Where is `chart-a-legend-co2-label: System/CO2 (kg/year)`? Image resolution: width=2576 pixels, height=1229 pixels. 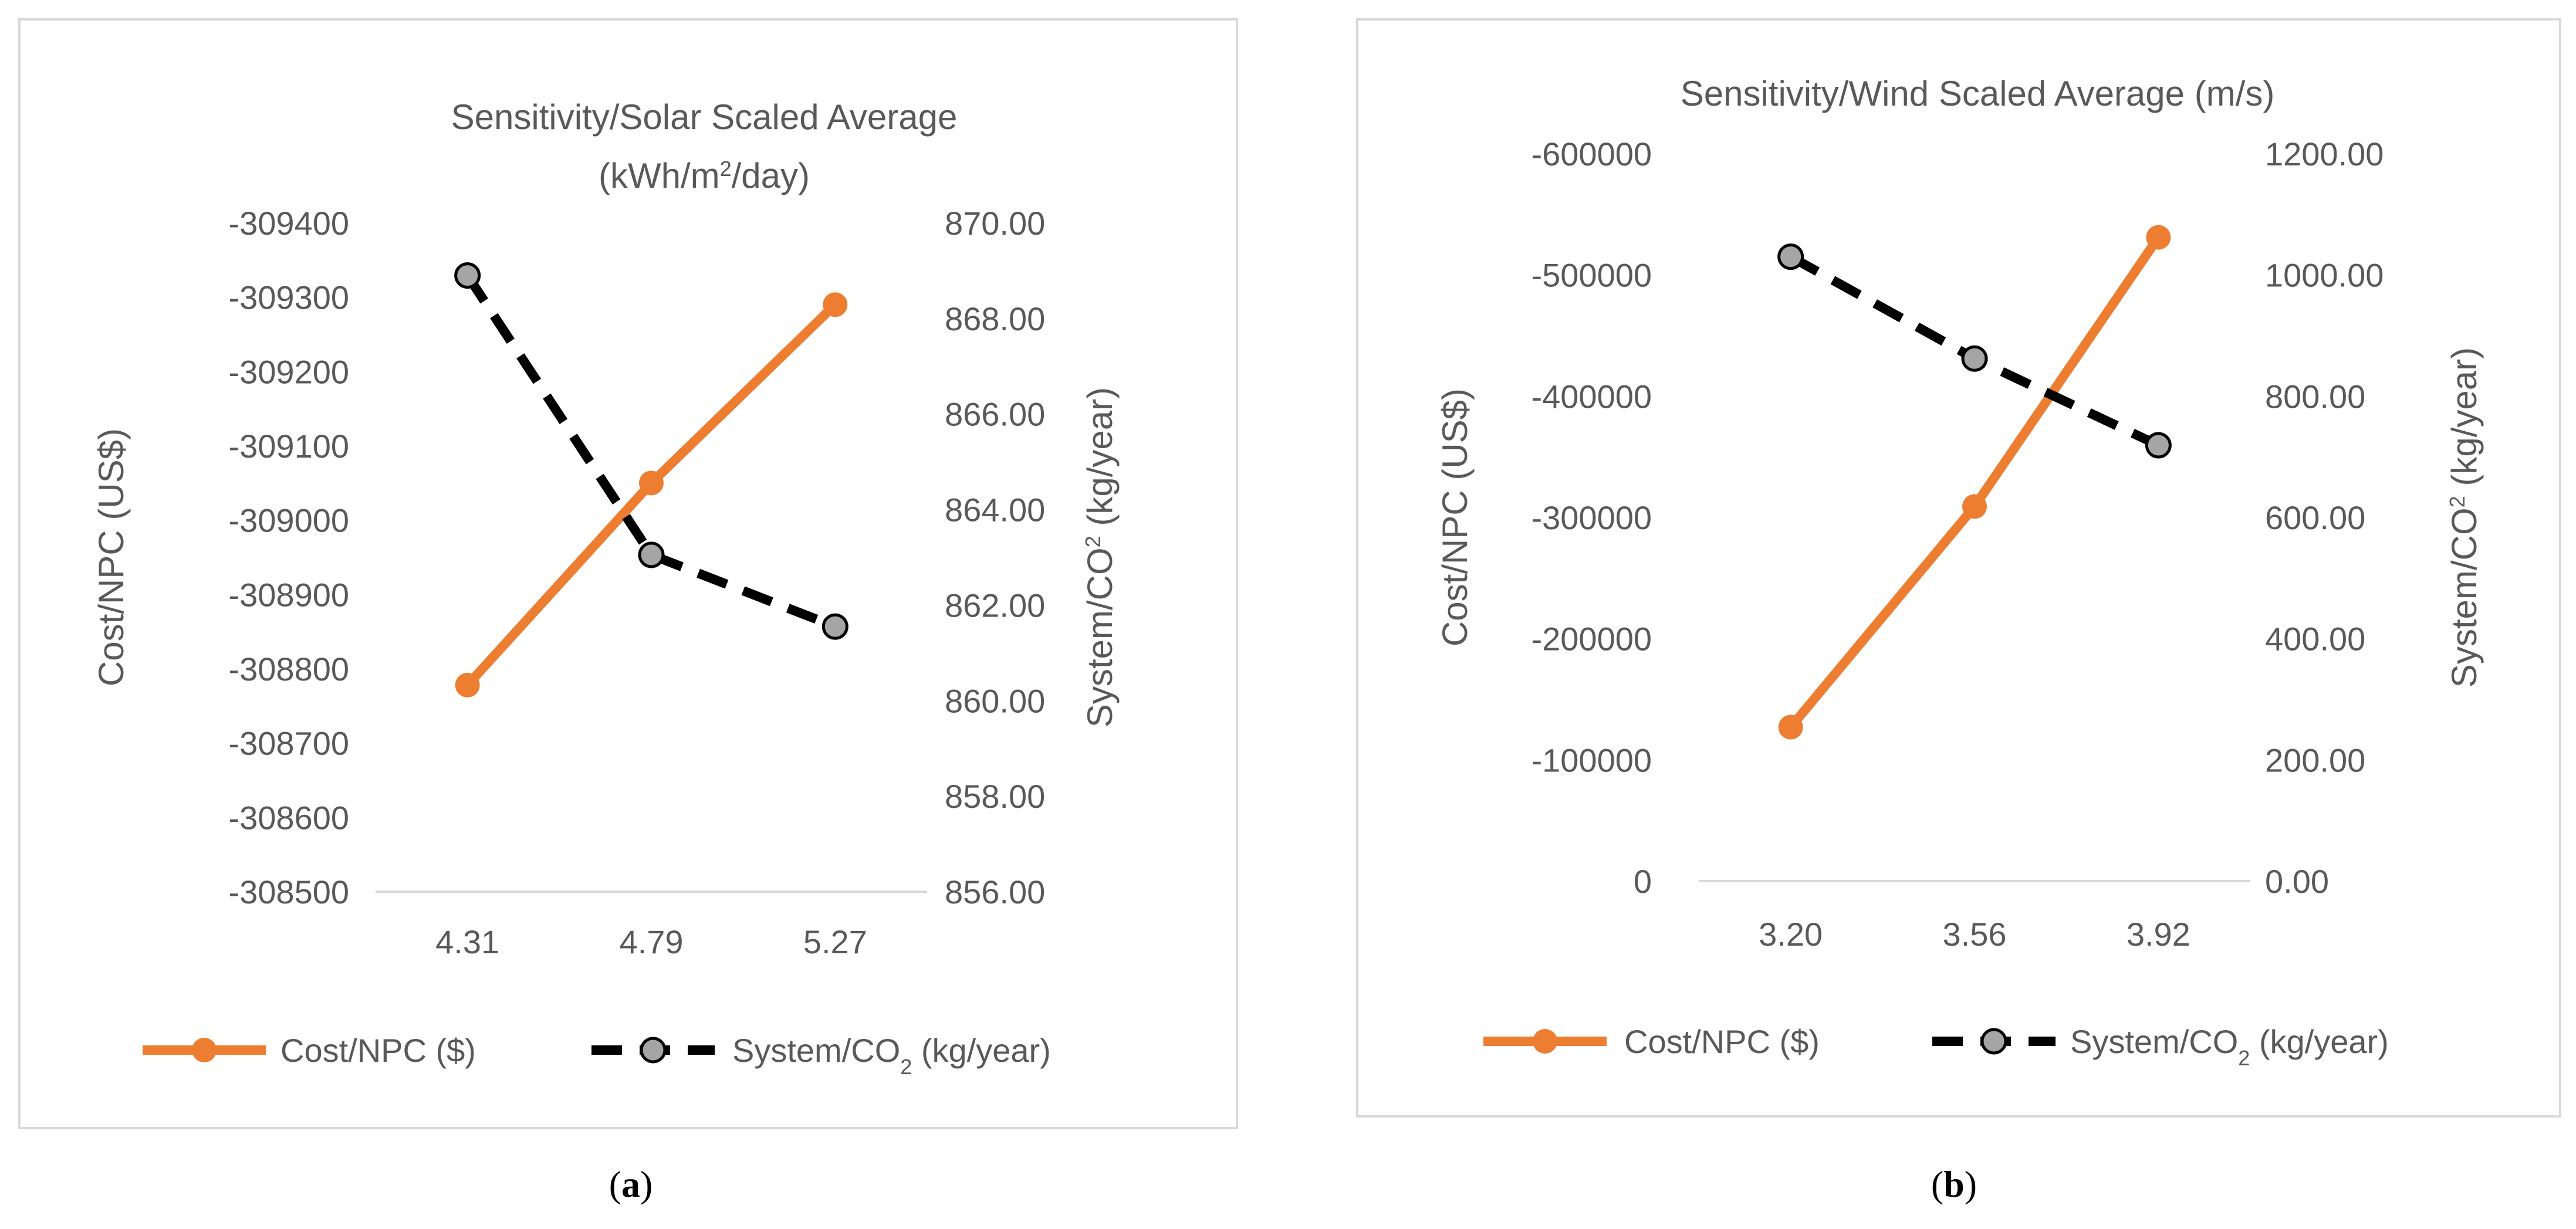 chart-a-legend-co2-label: System/CO2 (kg/year) is located at coordinates (891, 1055).